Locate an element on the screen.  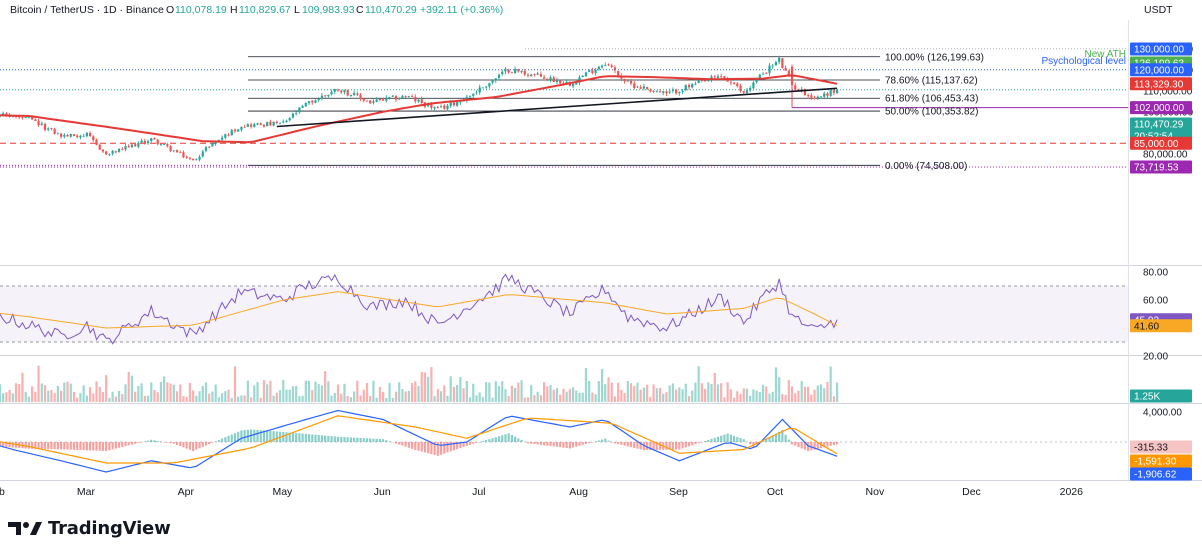
rsi-ma-line is located at coordinates (419, 310).